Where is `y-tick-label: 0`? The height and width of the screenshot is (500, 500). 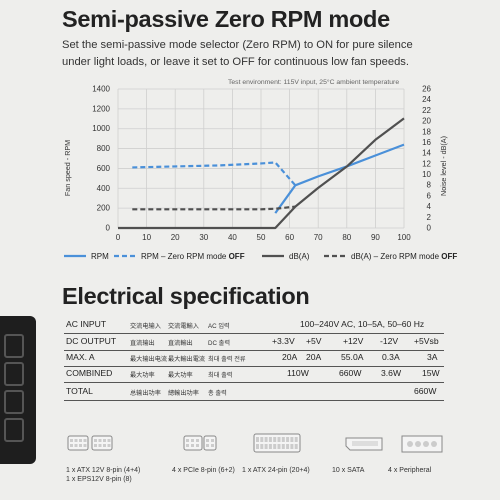 y-tick-label: 0 is located at coordinates (108, 228).